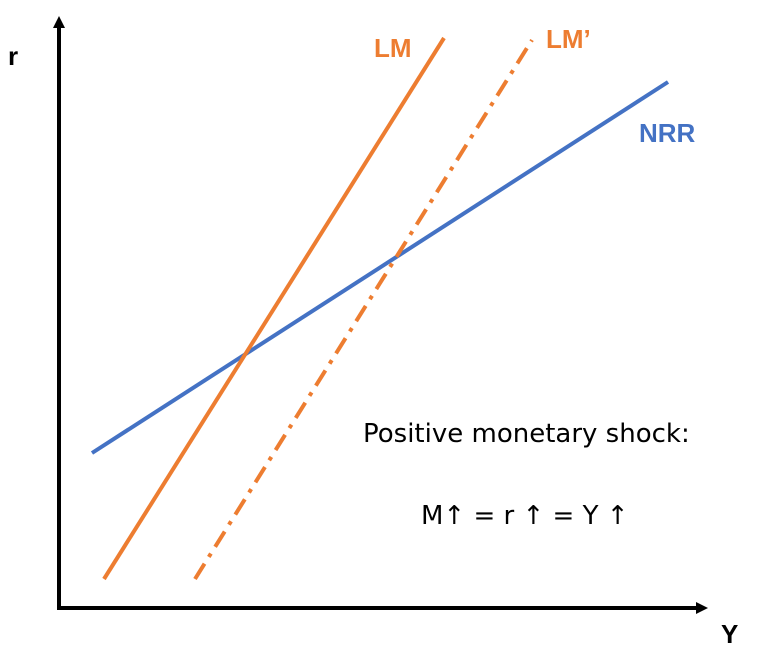  I want to click on nrr-label: NRR, so click(667, 133).